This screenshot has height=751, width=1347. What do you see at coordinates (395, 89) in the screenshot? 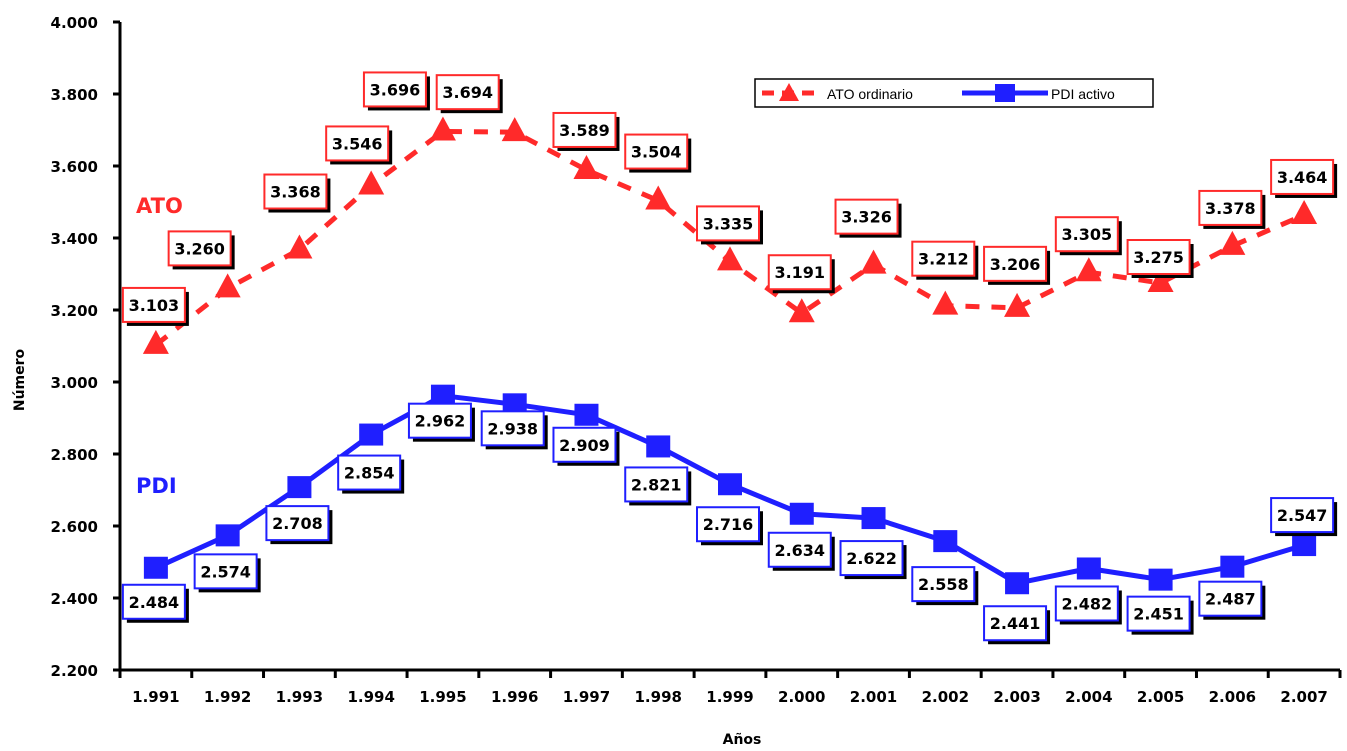
I see `data-label: 3.696` at bounding box center [395, 89].